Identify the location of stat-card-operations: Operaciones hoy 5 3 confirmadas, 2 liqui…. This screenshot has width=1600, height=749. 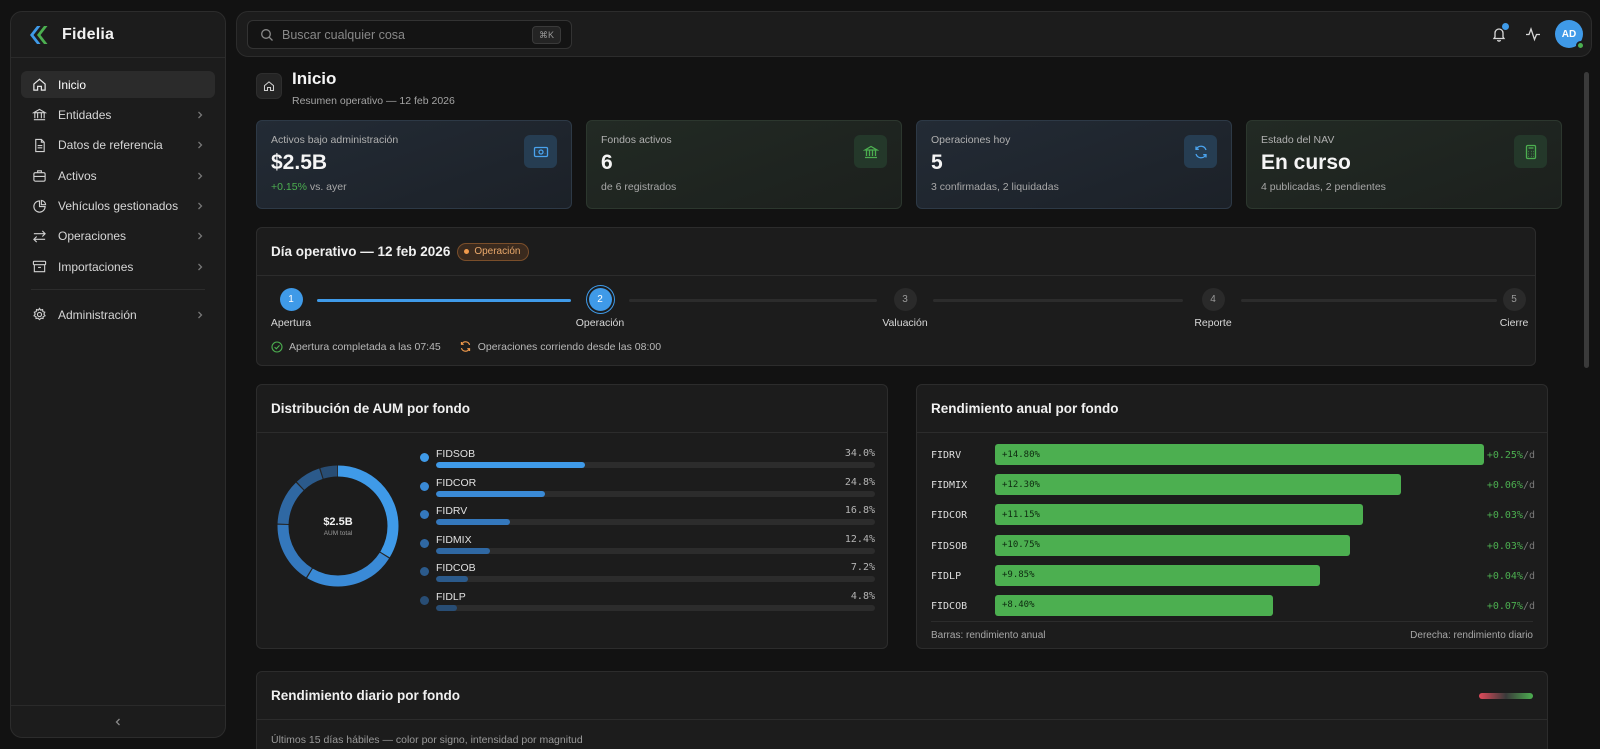
(1074, 164).